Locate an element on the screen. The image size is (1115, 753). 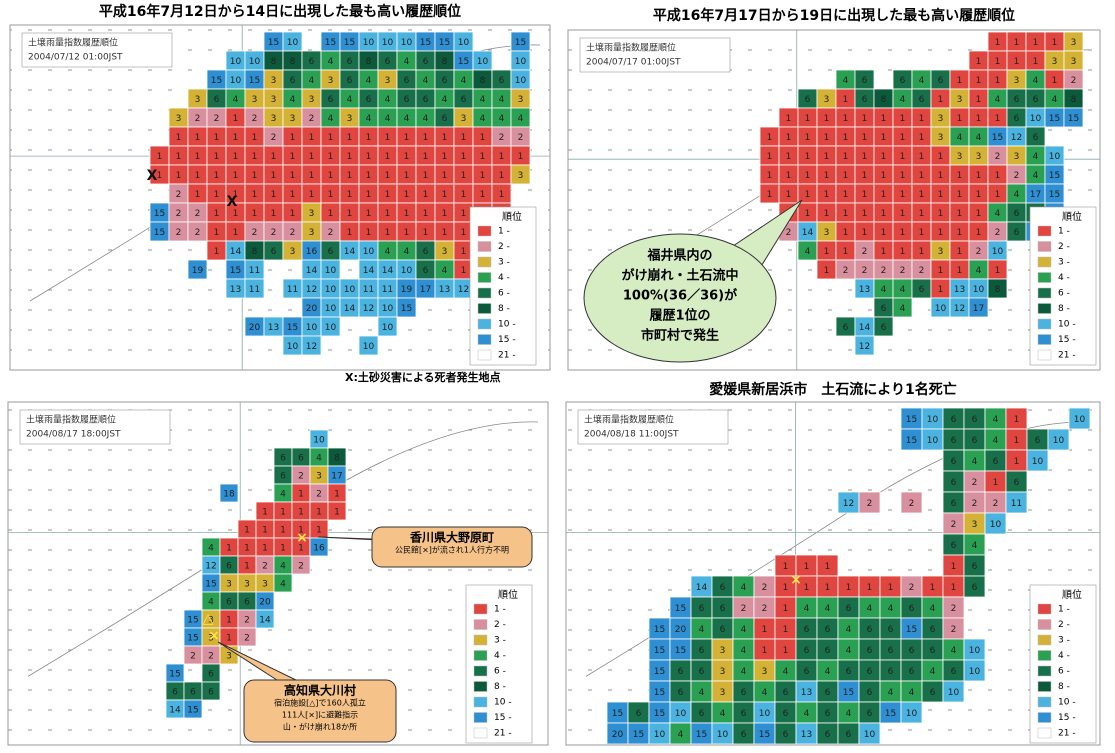
legend-label: 15 - is located at coordinates (1067, 340).